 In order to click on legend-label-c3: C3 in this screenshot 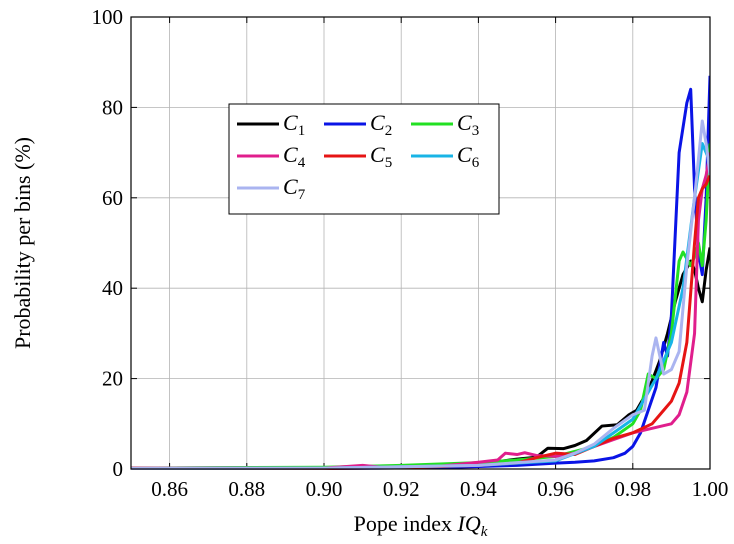, I will do `click(468, 124)`.